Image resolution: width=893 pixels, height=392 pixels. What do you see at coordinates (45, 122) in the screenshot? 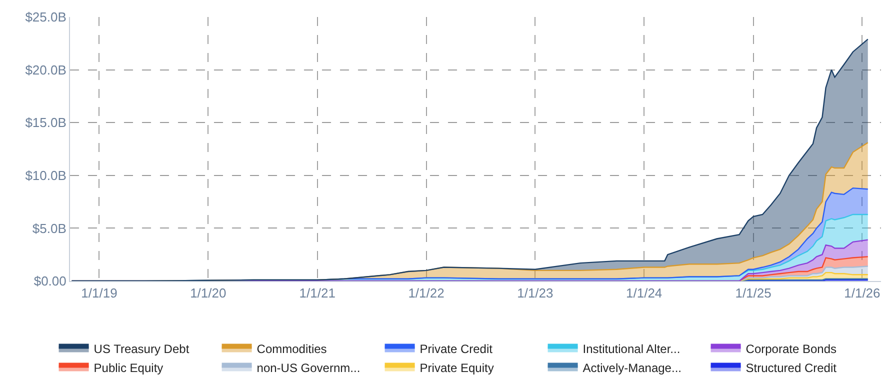
I see `y-tick-label: $15.0B` at bounding box center [45, 122].